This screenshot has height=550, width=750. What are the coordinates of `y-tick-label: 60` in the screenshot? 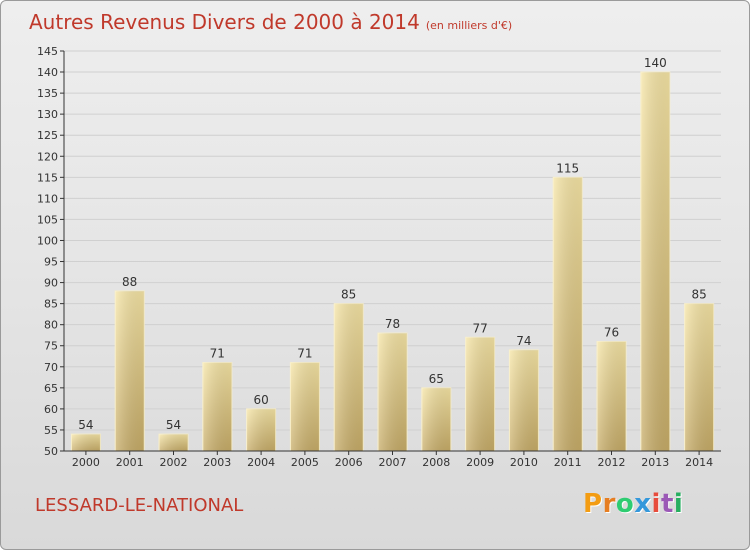 It's located at (51, 409).